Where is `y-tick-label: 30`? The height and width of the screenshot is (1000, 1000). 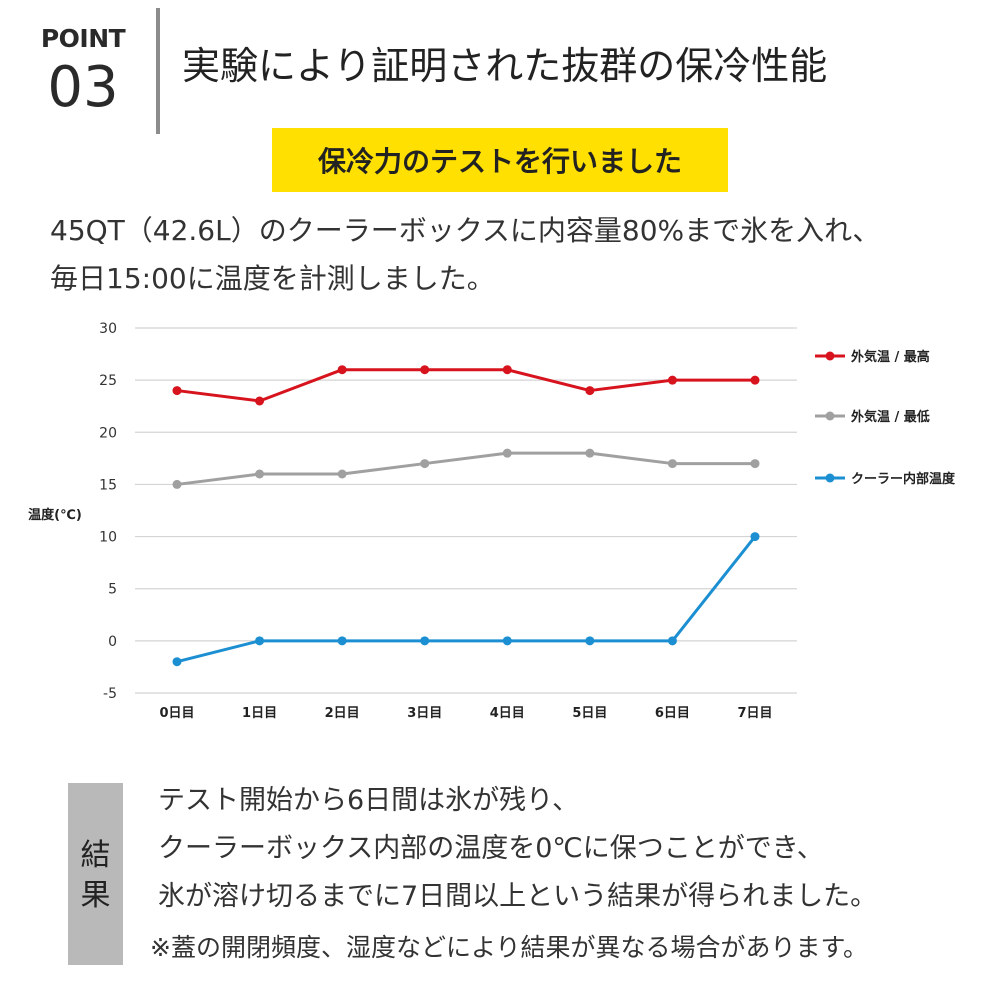
y-tick-label: 30 is located at coordinates (108, 329).